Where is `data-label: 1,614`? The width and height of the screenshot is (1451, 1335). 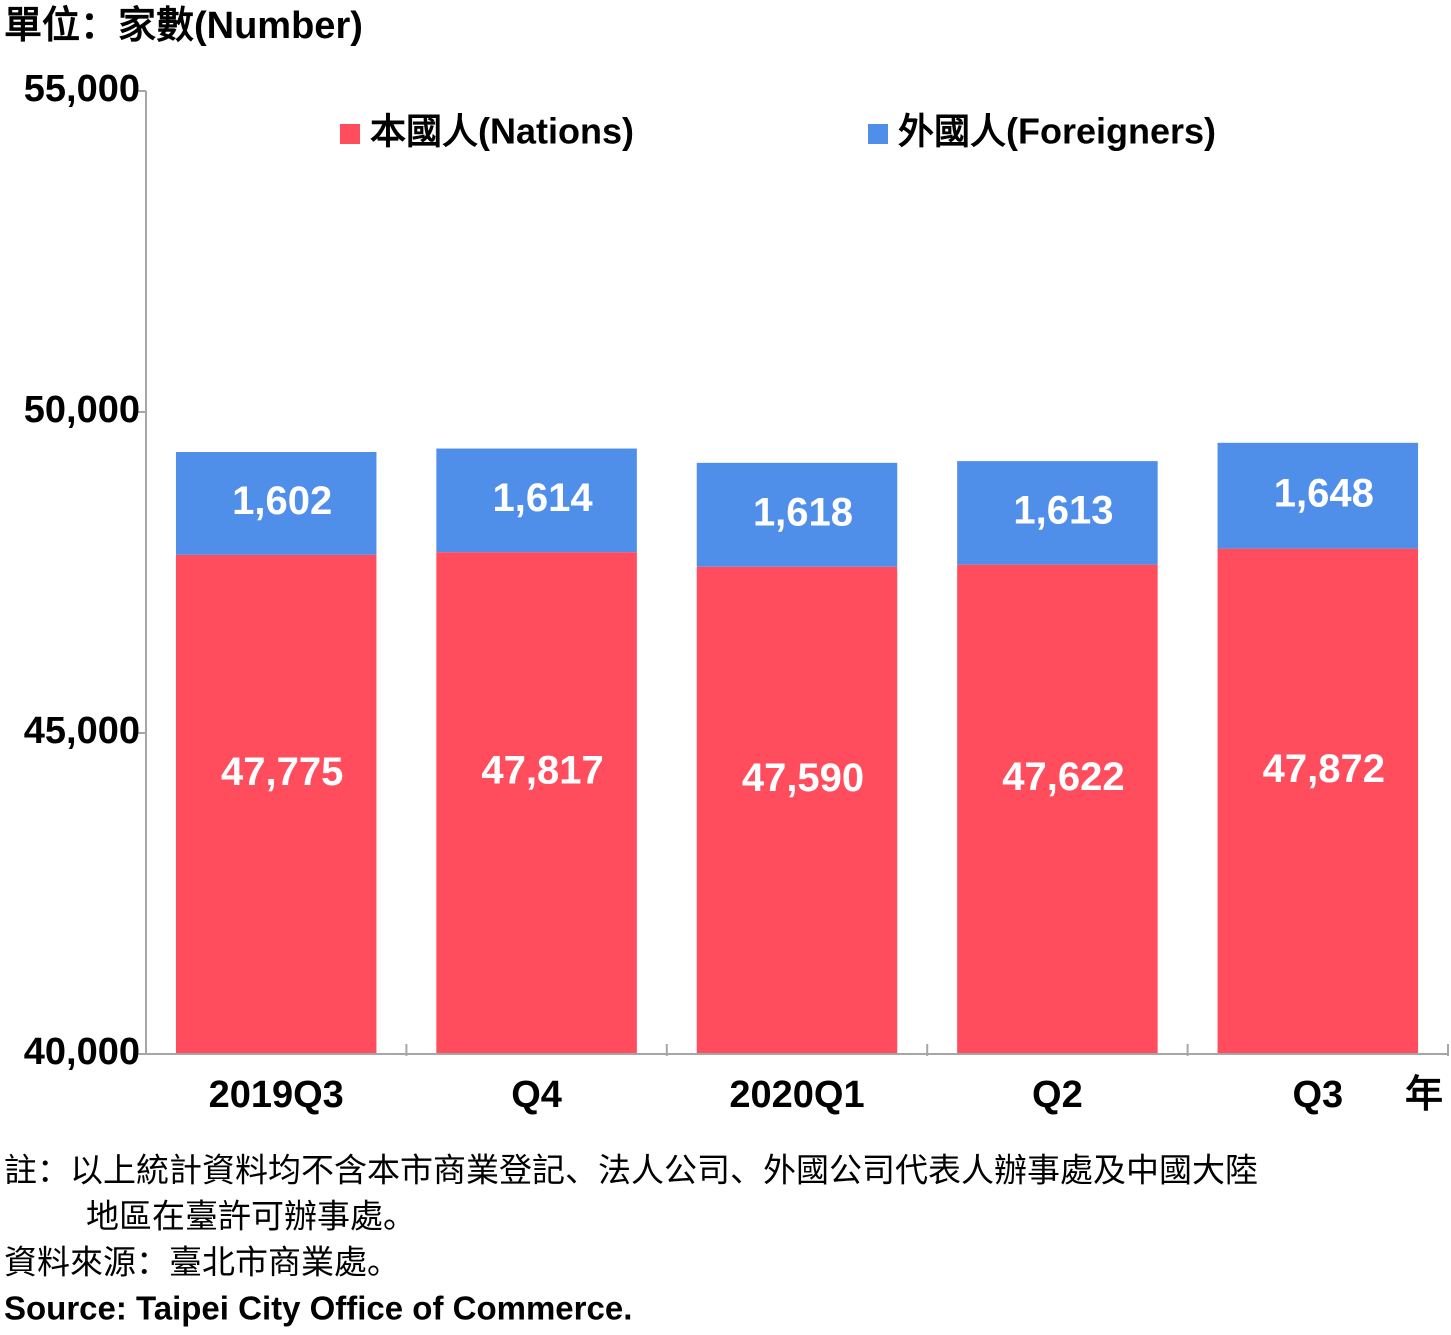
data-label: 1,614 is located at coordinates (543, 498).